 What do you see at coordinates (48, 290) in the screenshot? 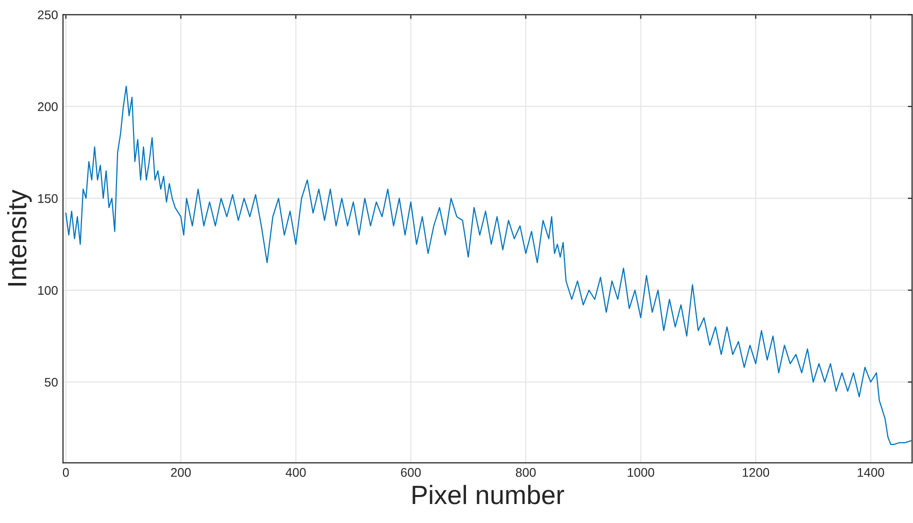
I see `y-tick-label: 100` at bounding box center [48, 290].